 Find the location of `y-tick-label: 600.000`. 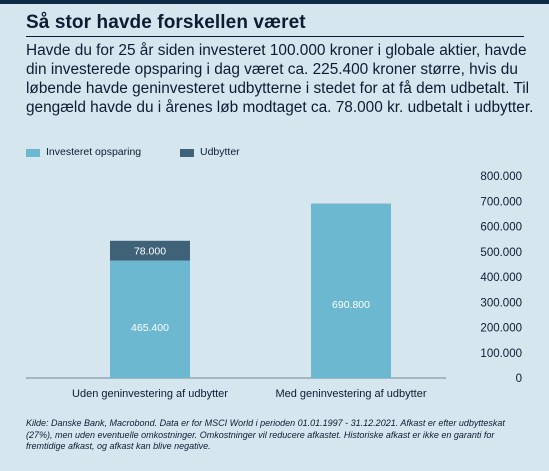

y-tick-label: 600.000 is located at coordinates (501, 228).